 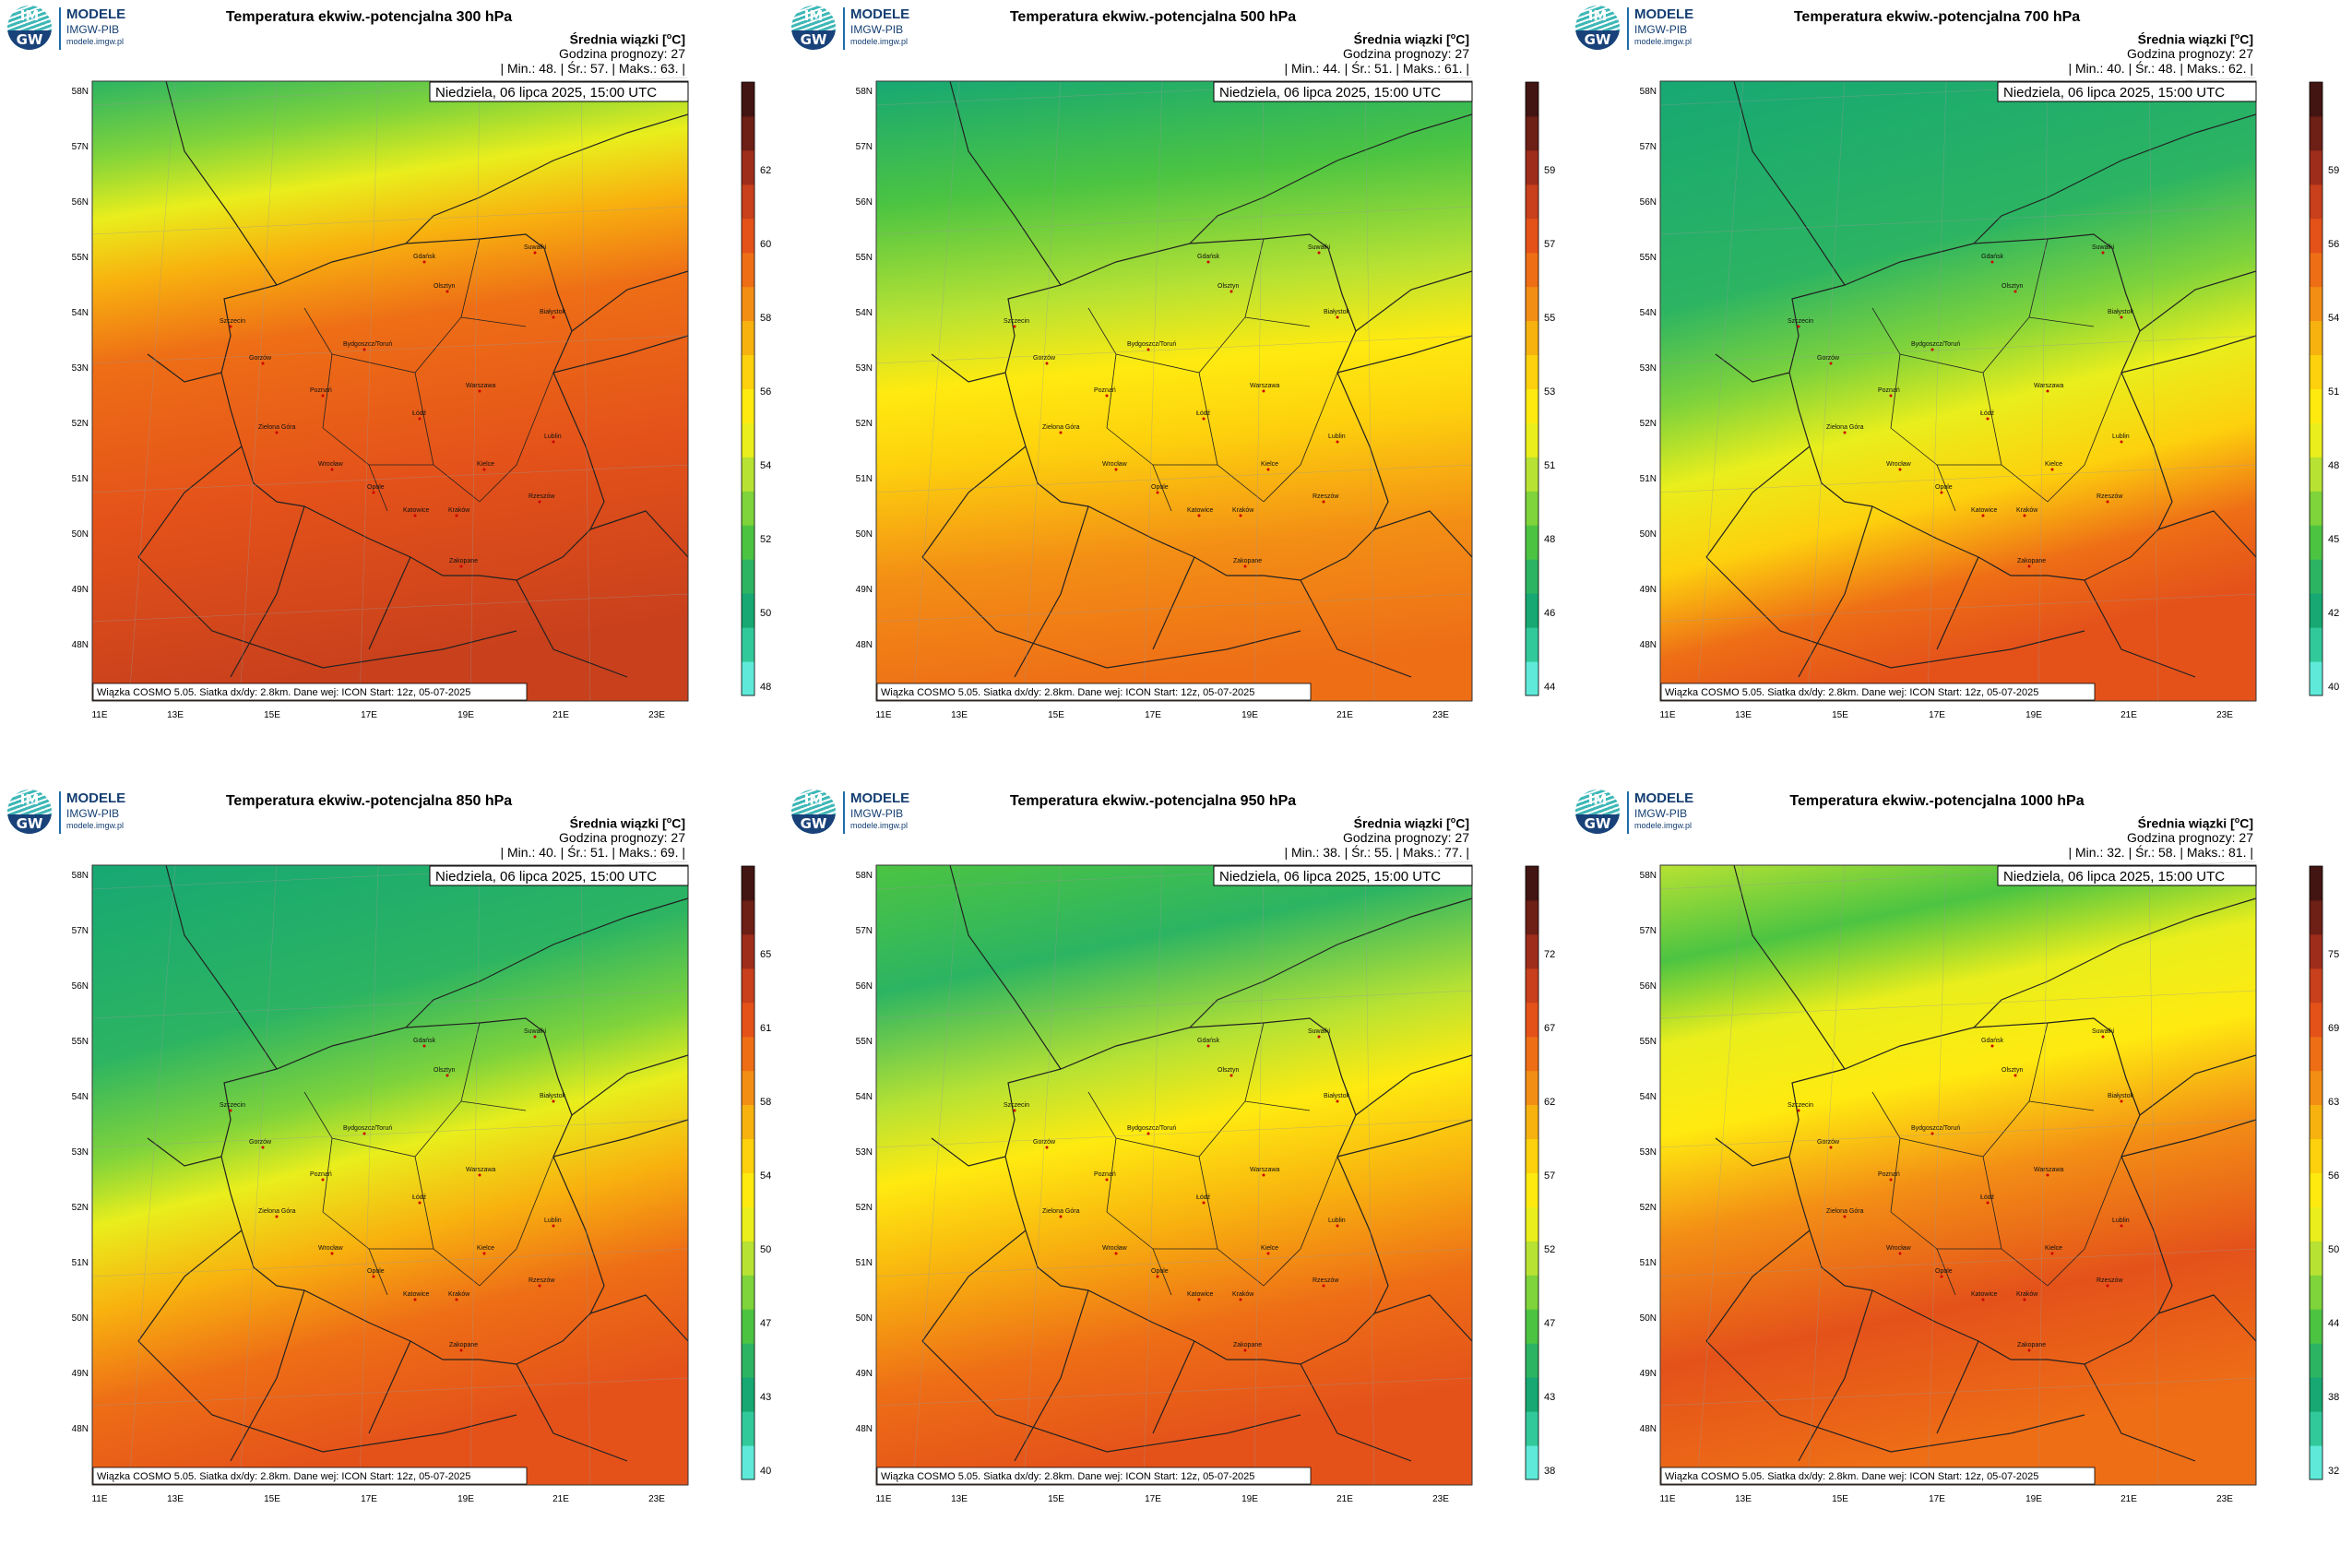 What do you see at coordinates (765, 687) in the screenshot?
I see `svg-text: 48` at bounding box center [765, 687].